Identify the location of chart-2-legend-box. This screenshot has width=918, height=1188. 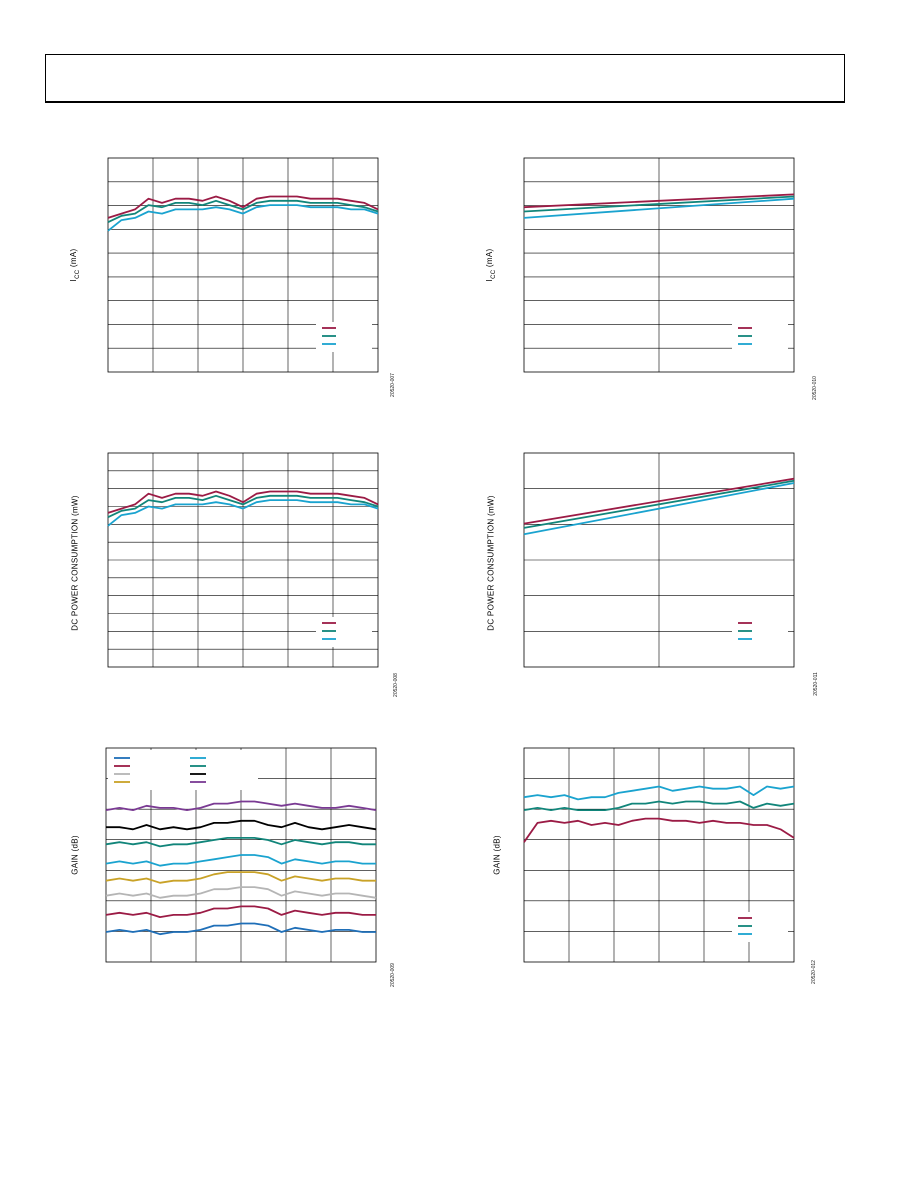
(760, 337).